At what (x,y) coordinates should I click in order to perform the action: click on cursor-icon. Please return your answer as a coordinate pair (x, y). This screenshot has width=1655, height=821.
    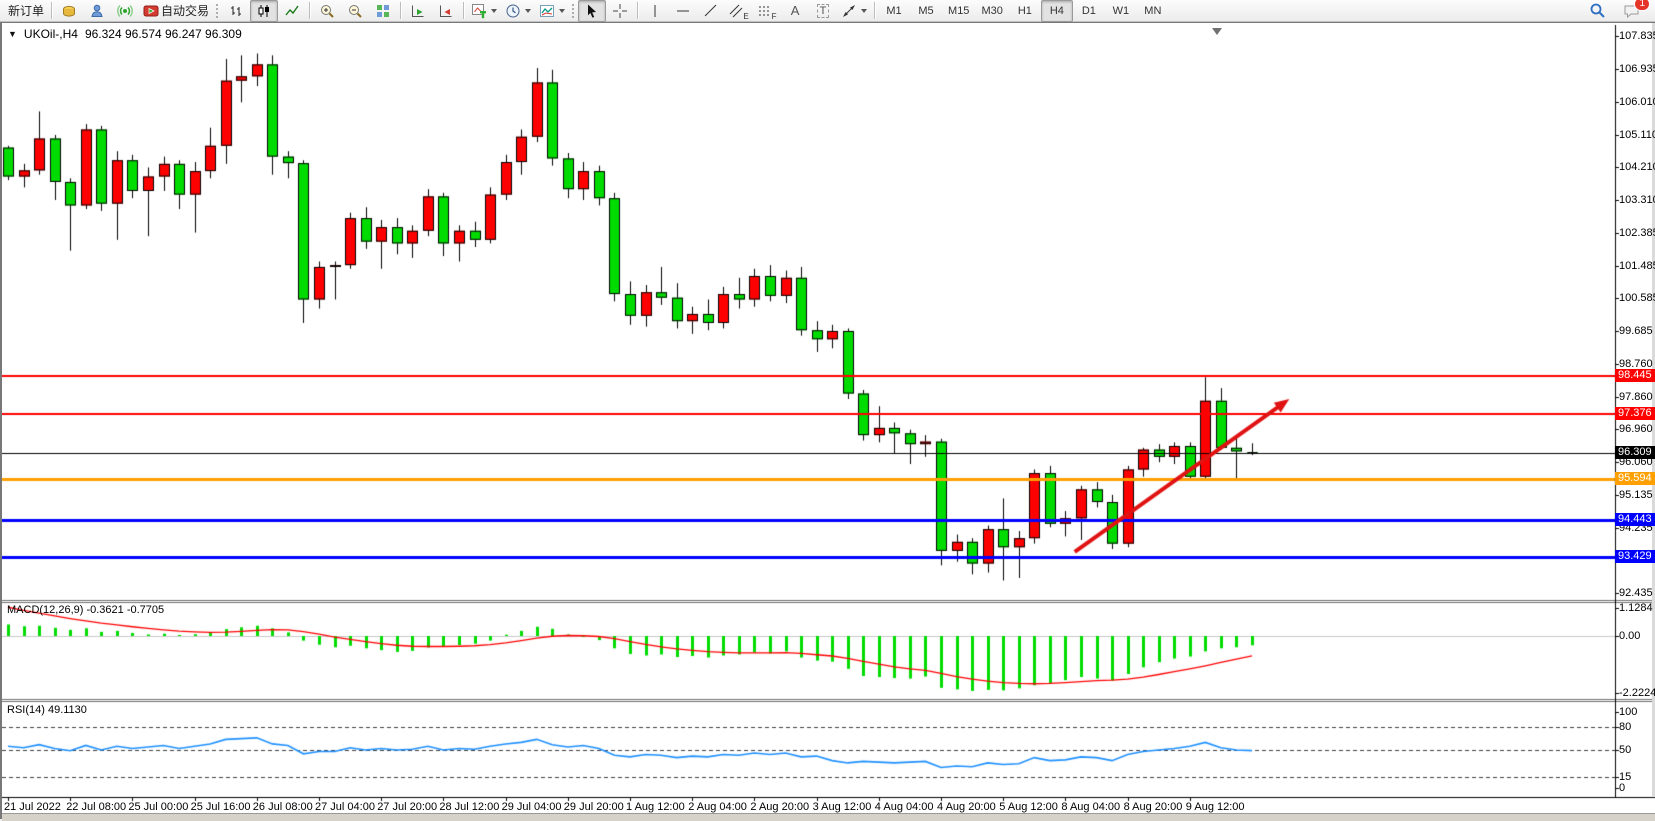
    Looking at the image, I should click on (592, 11).